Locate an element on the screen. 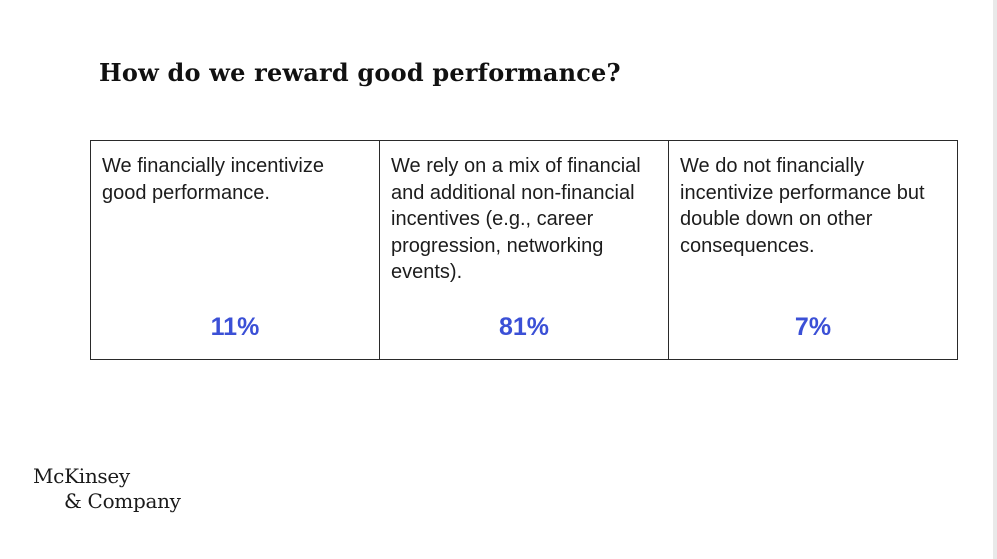 Image resolution: width=997 pixels, height=559 pixels. option-percent: 81% is located at coordinates (524, 327).